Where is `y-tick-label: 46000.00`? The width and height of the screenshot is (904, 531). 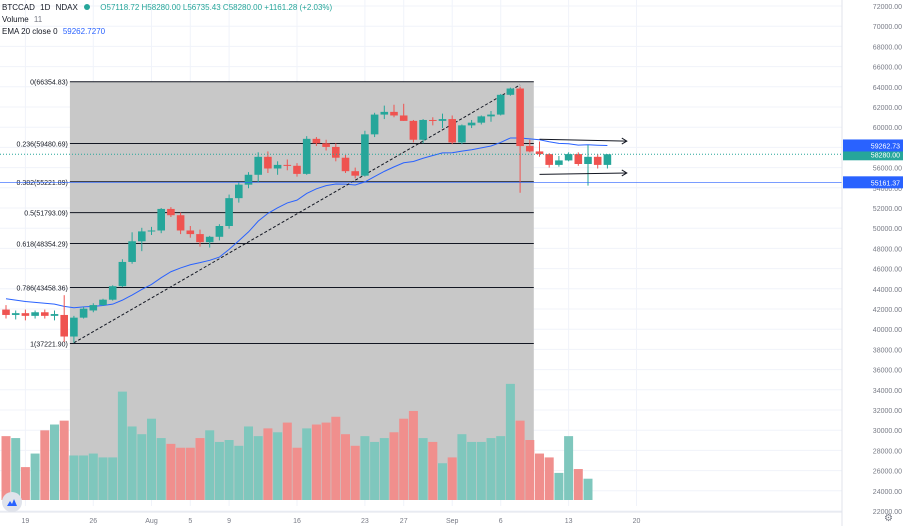
y-tick-label: 46000.00 is located at coordinates (887, 270).